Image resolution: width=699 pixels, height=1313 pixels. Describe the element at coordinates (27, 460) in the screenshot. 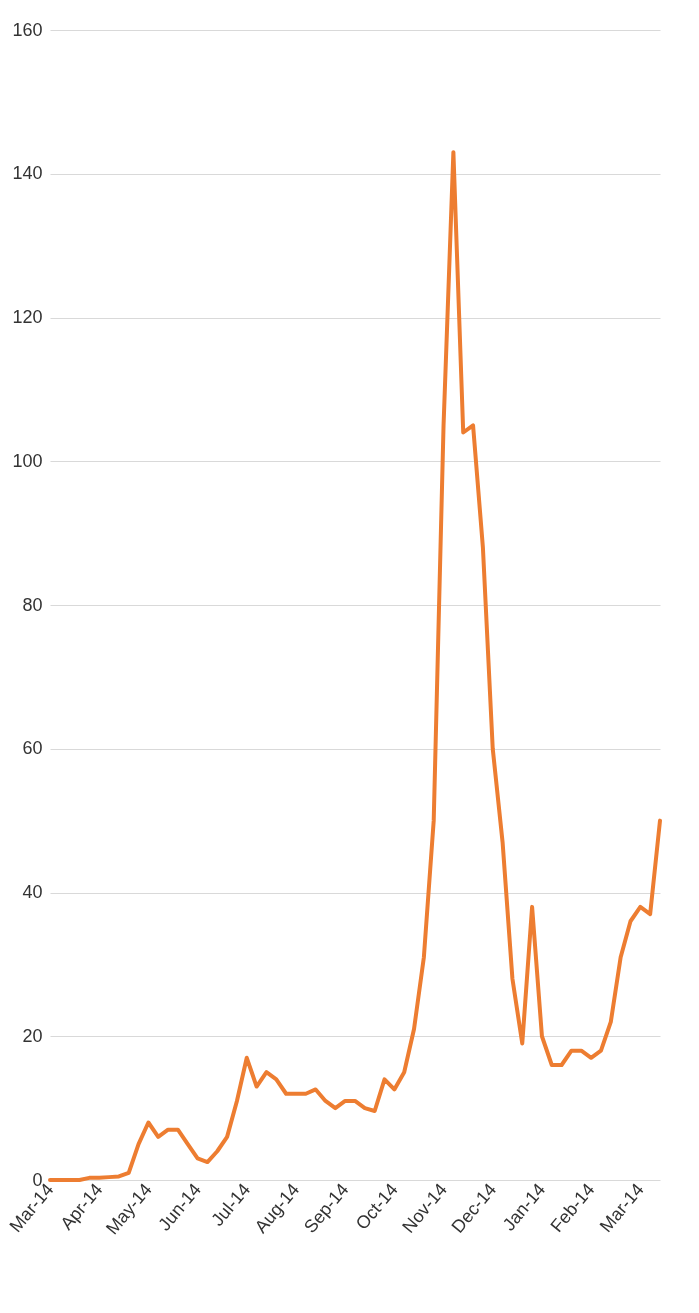

I see `y-tick-label: 100` at that location.